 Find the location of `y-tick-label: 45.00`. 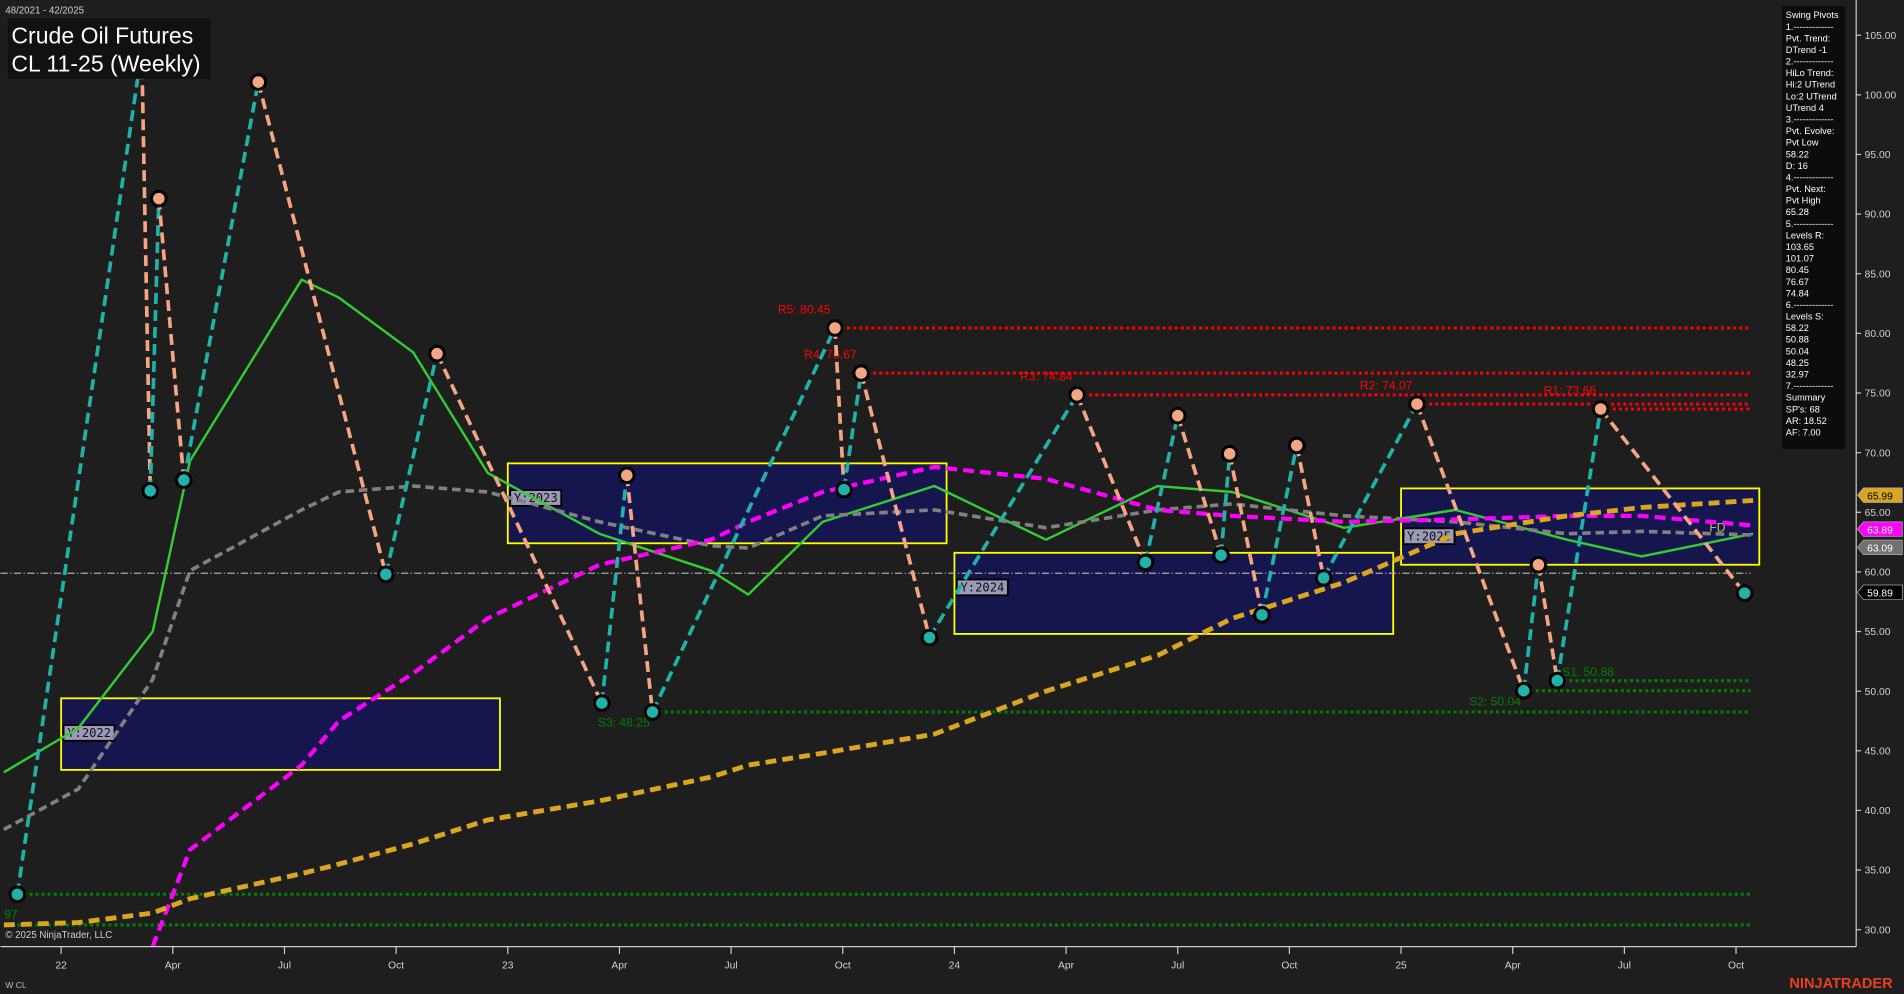

y-tick-label: 45.00 is located at coordinates (1878, 751).